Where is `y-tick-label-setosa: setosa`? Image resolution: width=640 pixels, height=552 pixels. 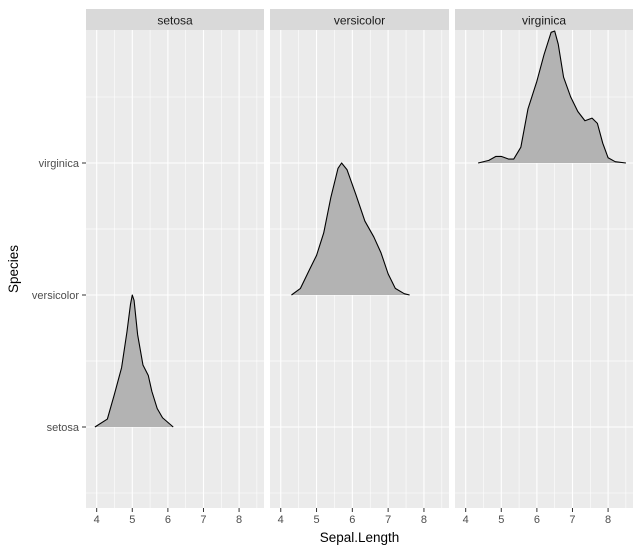
y-tick-label-setosa: setosa is located at coordinates (63, 428).